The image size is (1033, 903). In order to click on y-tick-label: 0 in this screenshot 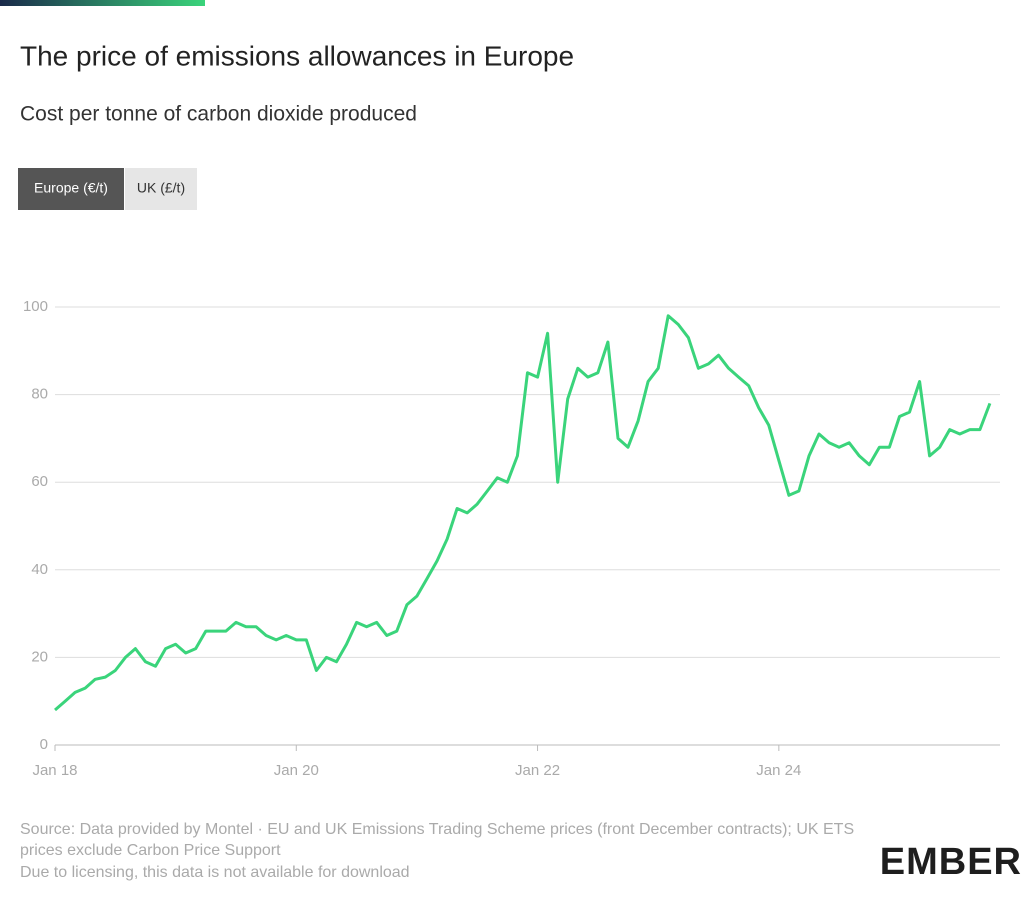, I will do `click(44, 744)`.